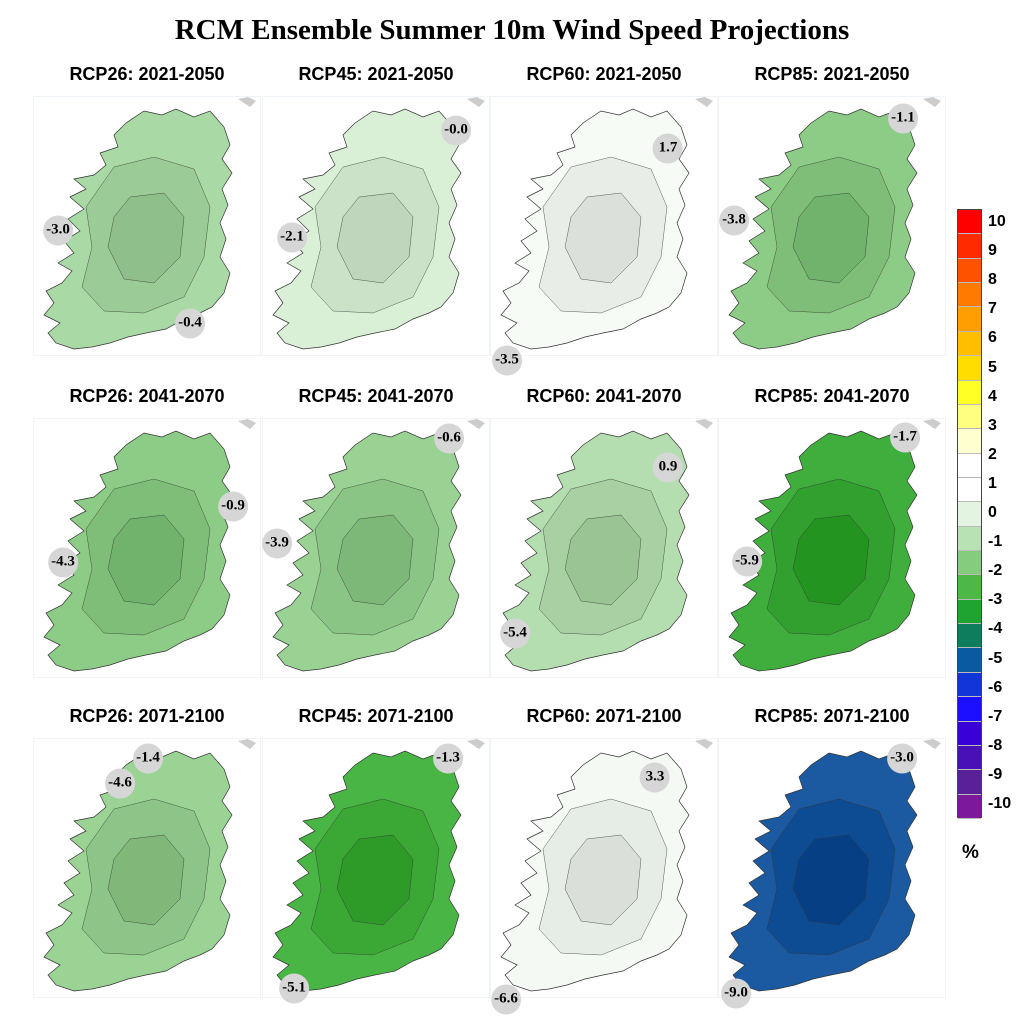  Describe the element at coordinates (233, 506) in the screenshot. I see `value-label: -0.9` at that location.